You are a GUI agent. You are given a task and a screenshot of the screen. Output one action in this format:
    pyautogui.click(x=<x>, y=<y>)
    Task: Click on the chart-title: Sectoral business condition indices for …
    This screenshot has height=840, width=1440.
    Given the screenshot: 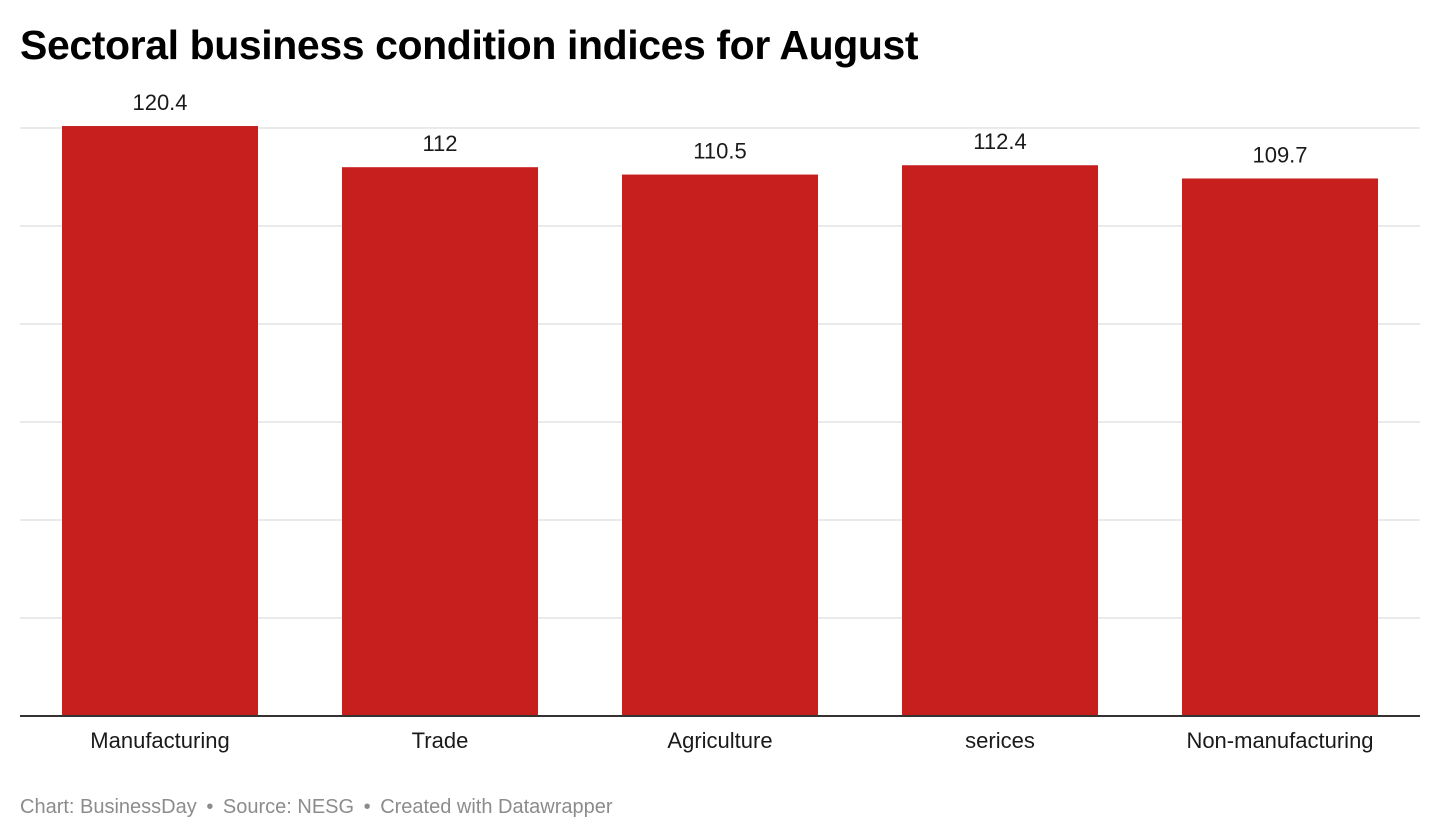 What is the action you would take?
    pyautogui.click(x=469, y=45)
    